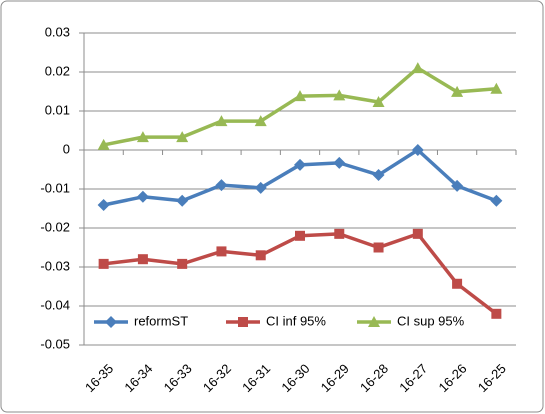 The width and height of the screenshot is (545, 414). Describe the element at coordinates (55, 304) in the screenshot. I see `y-tick-label: -0.04` at that location.